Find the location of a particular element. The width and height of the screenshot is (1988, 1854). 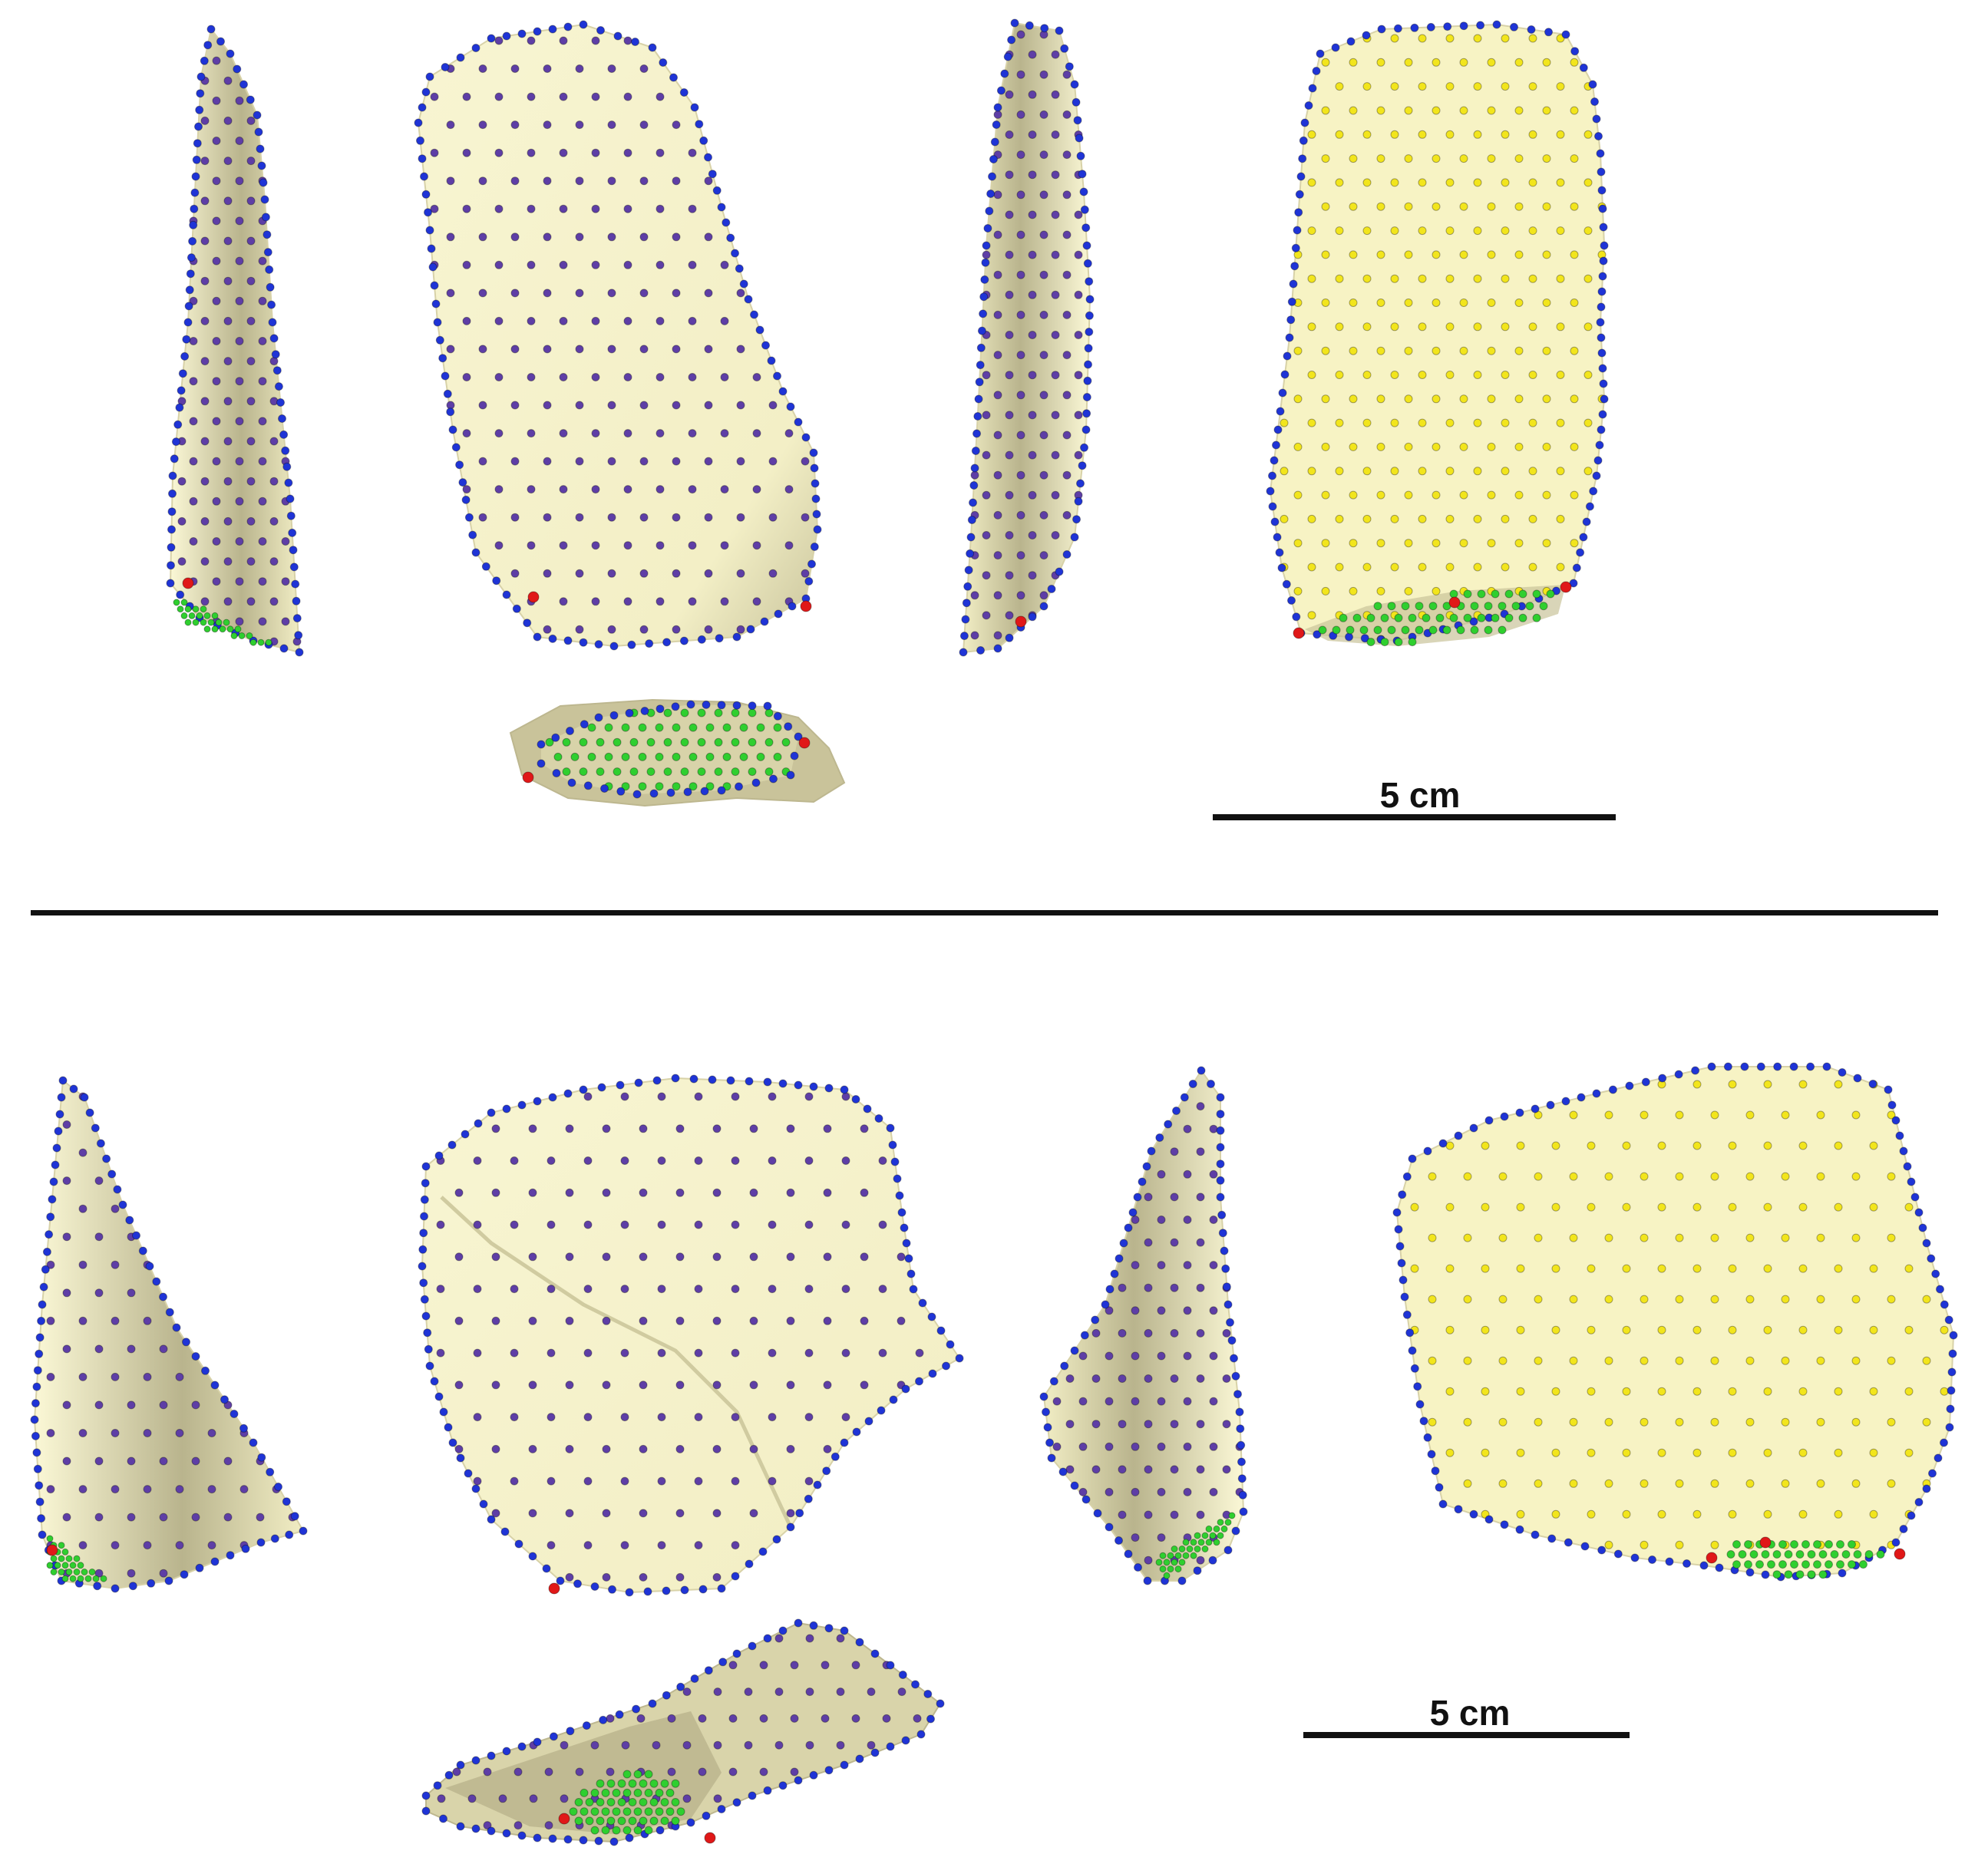

top-scale-bar: 5 cm is located at coordinates (1414, 797).